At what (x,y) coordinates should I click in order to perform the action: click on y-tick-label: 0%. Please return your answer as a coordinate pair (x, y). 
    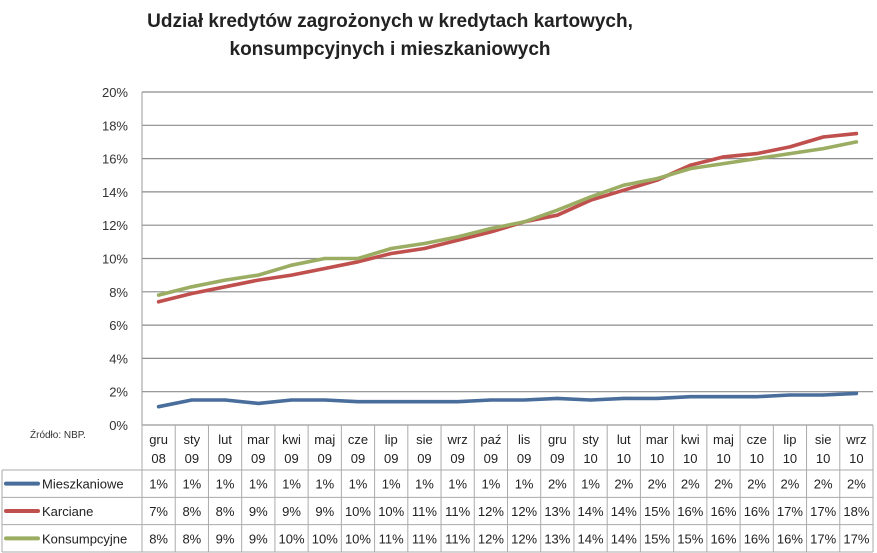
    Looking at the image, I should click on (118, 425).